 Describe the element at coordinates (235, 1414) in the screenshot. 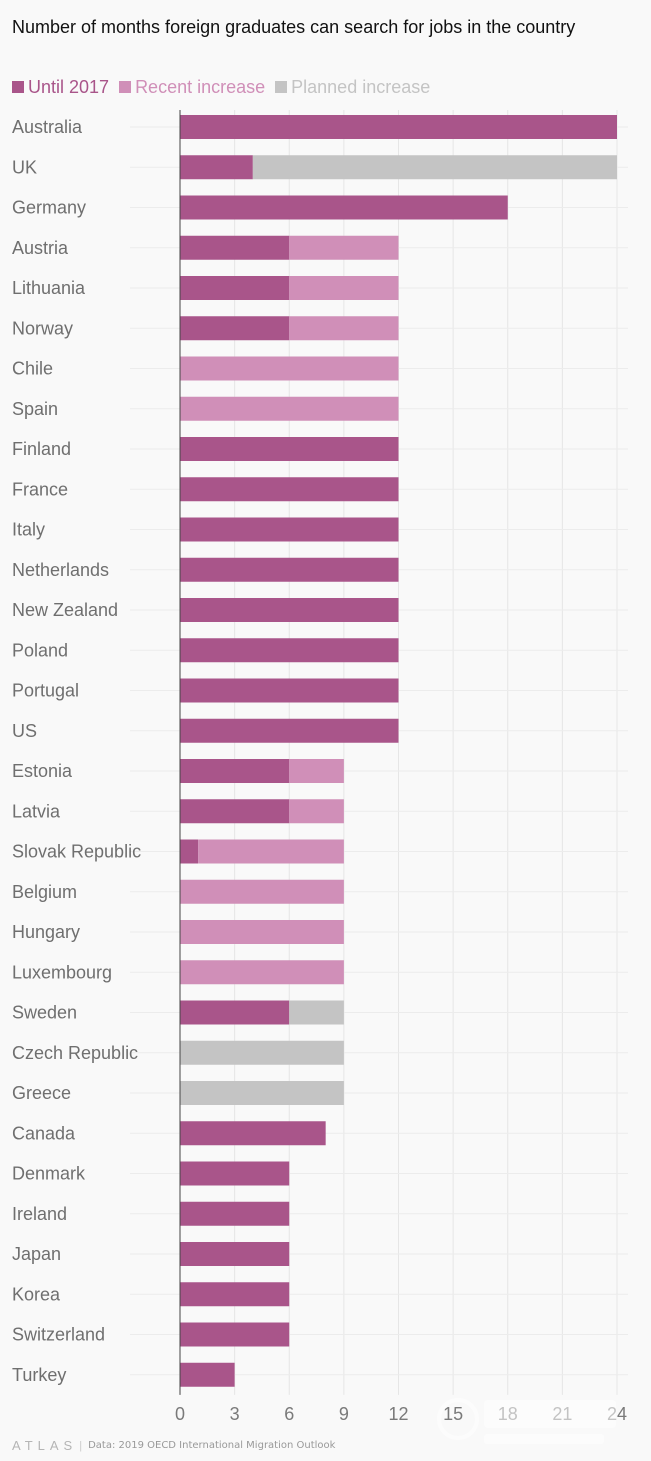

I see `x-tick-label: 3` at that location.